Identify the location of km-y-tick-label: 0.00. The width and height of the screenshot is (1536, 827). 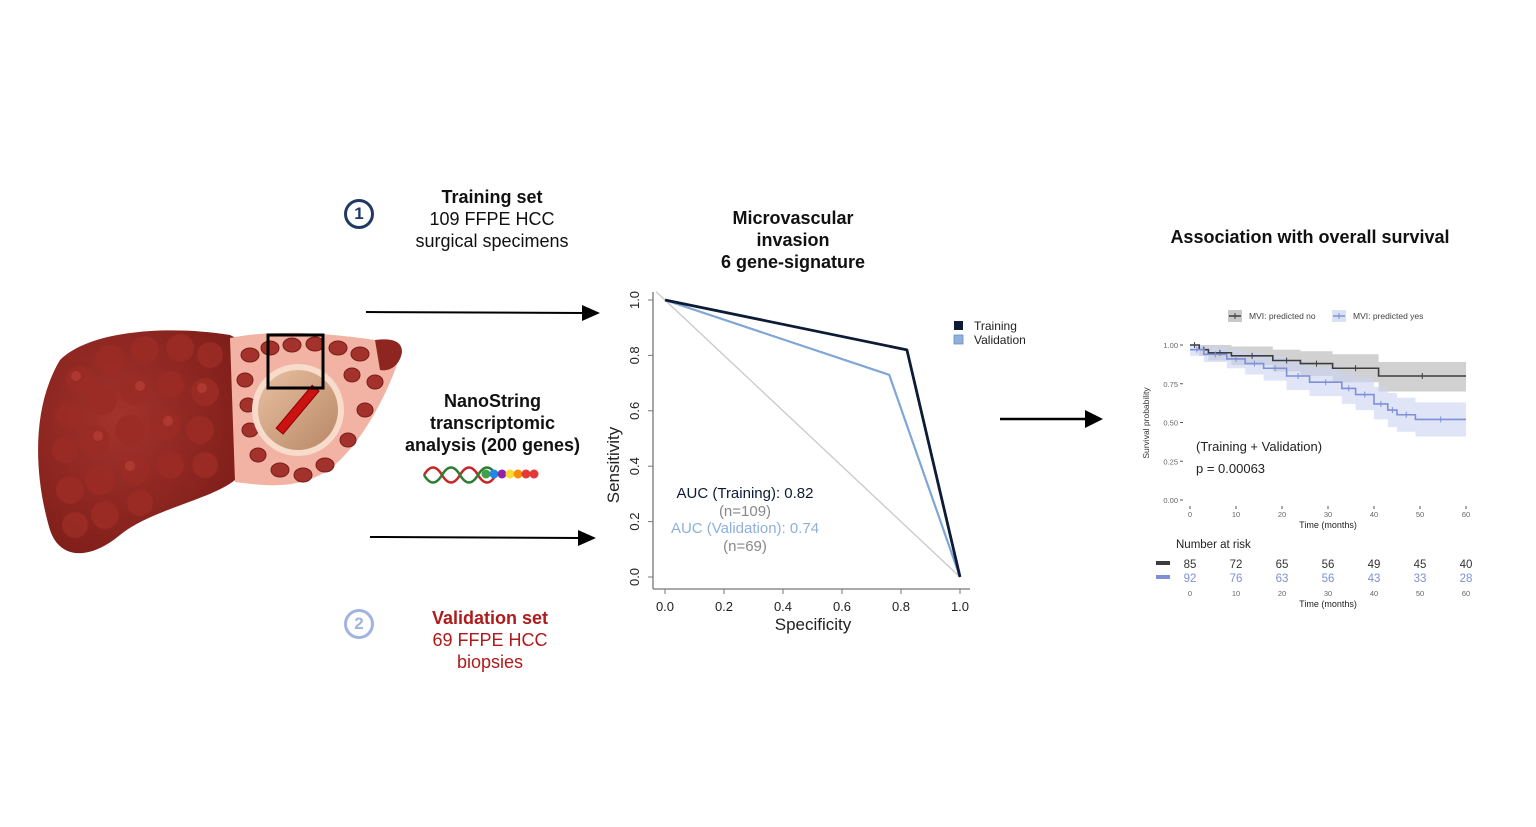
(1170, 500).